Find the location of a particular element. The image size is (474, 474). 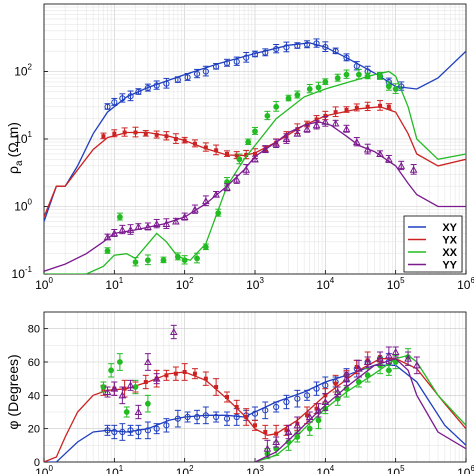

resistivity-ylabel: ρa (Ω m) is located at coordinates (15, 148).